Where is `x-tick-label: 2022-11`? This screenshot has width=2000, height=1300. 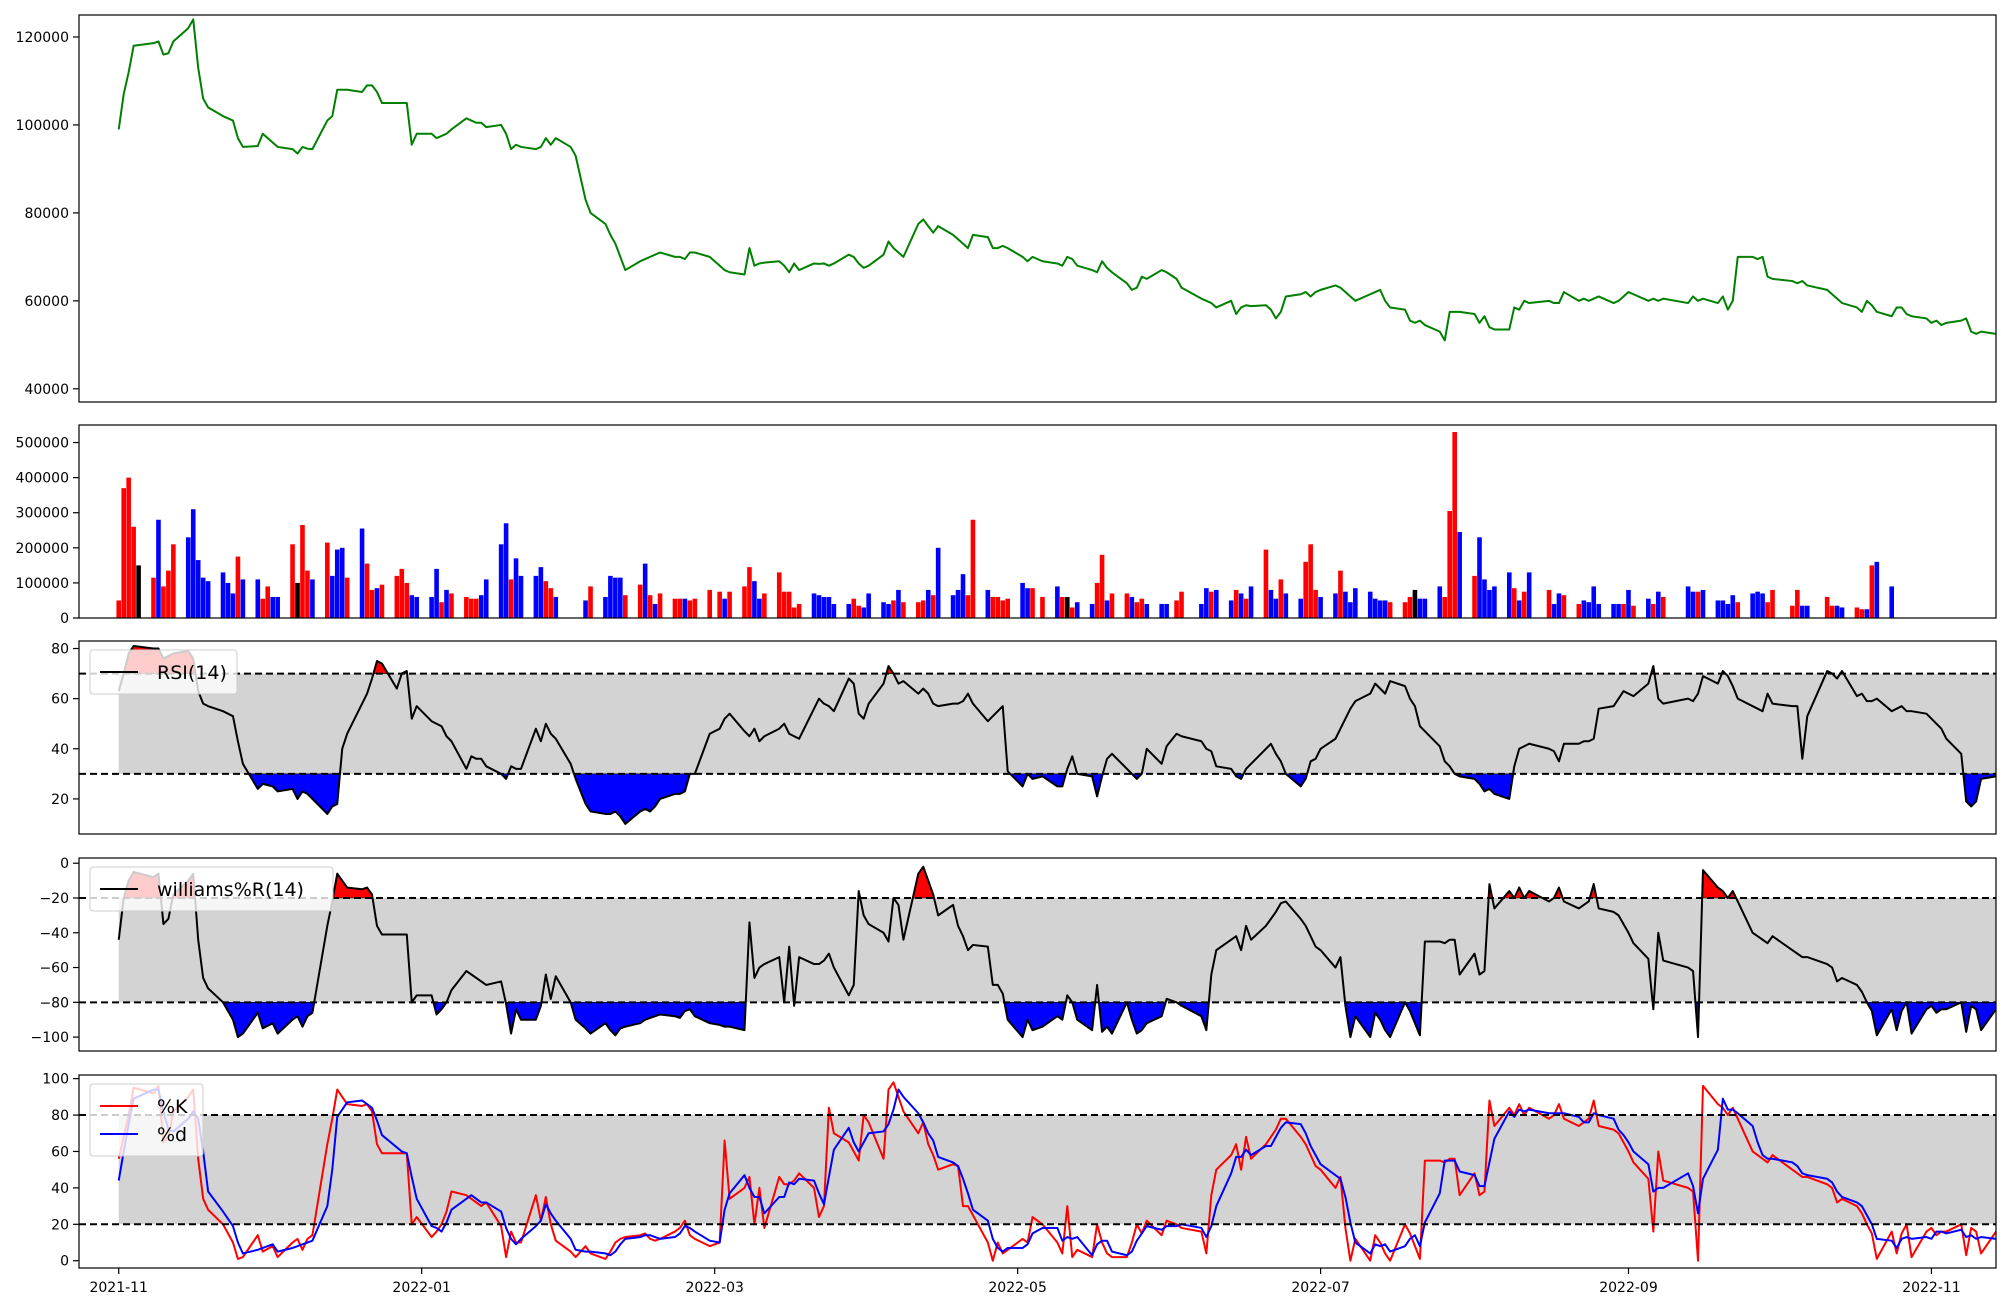 x-tick-label: 2022-11 is located at coordinates (1931, 1288).